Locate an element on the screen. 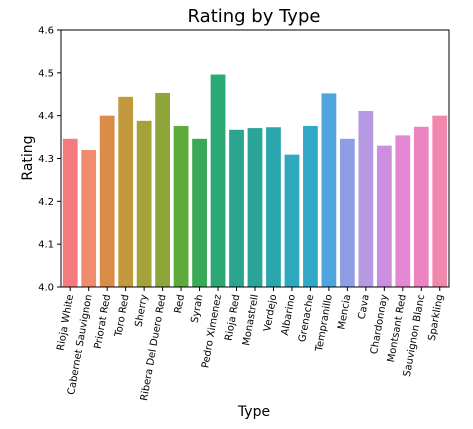 This screenshot has height=429, width=473. bar-mencia is located at coordinates (347, 212).